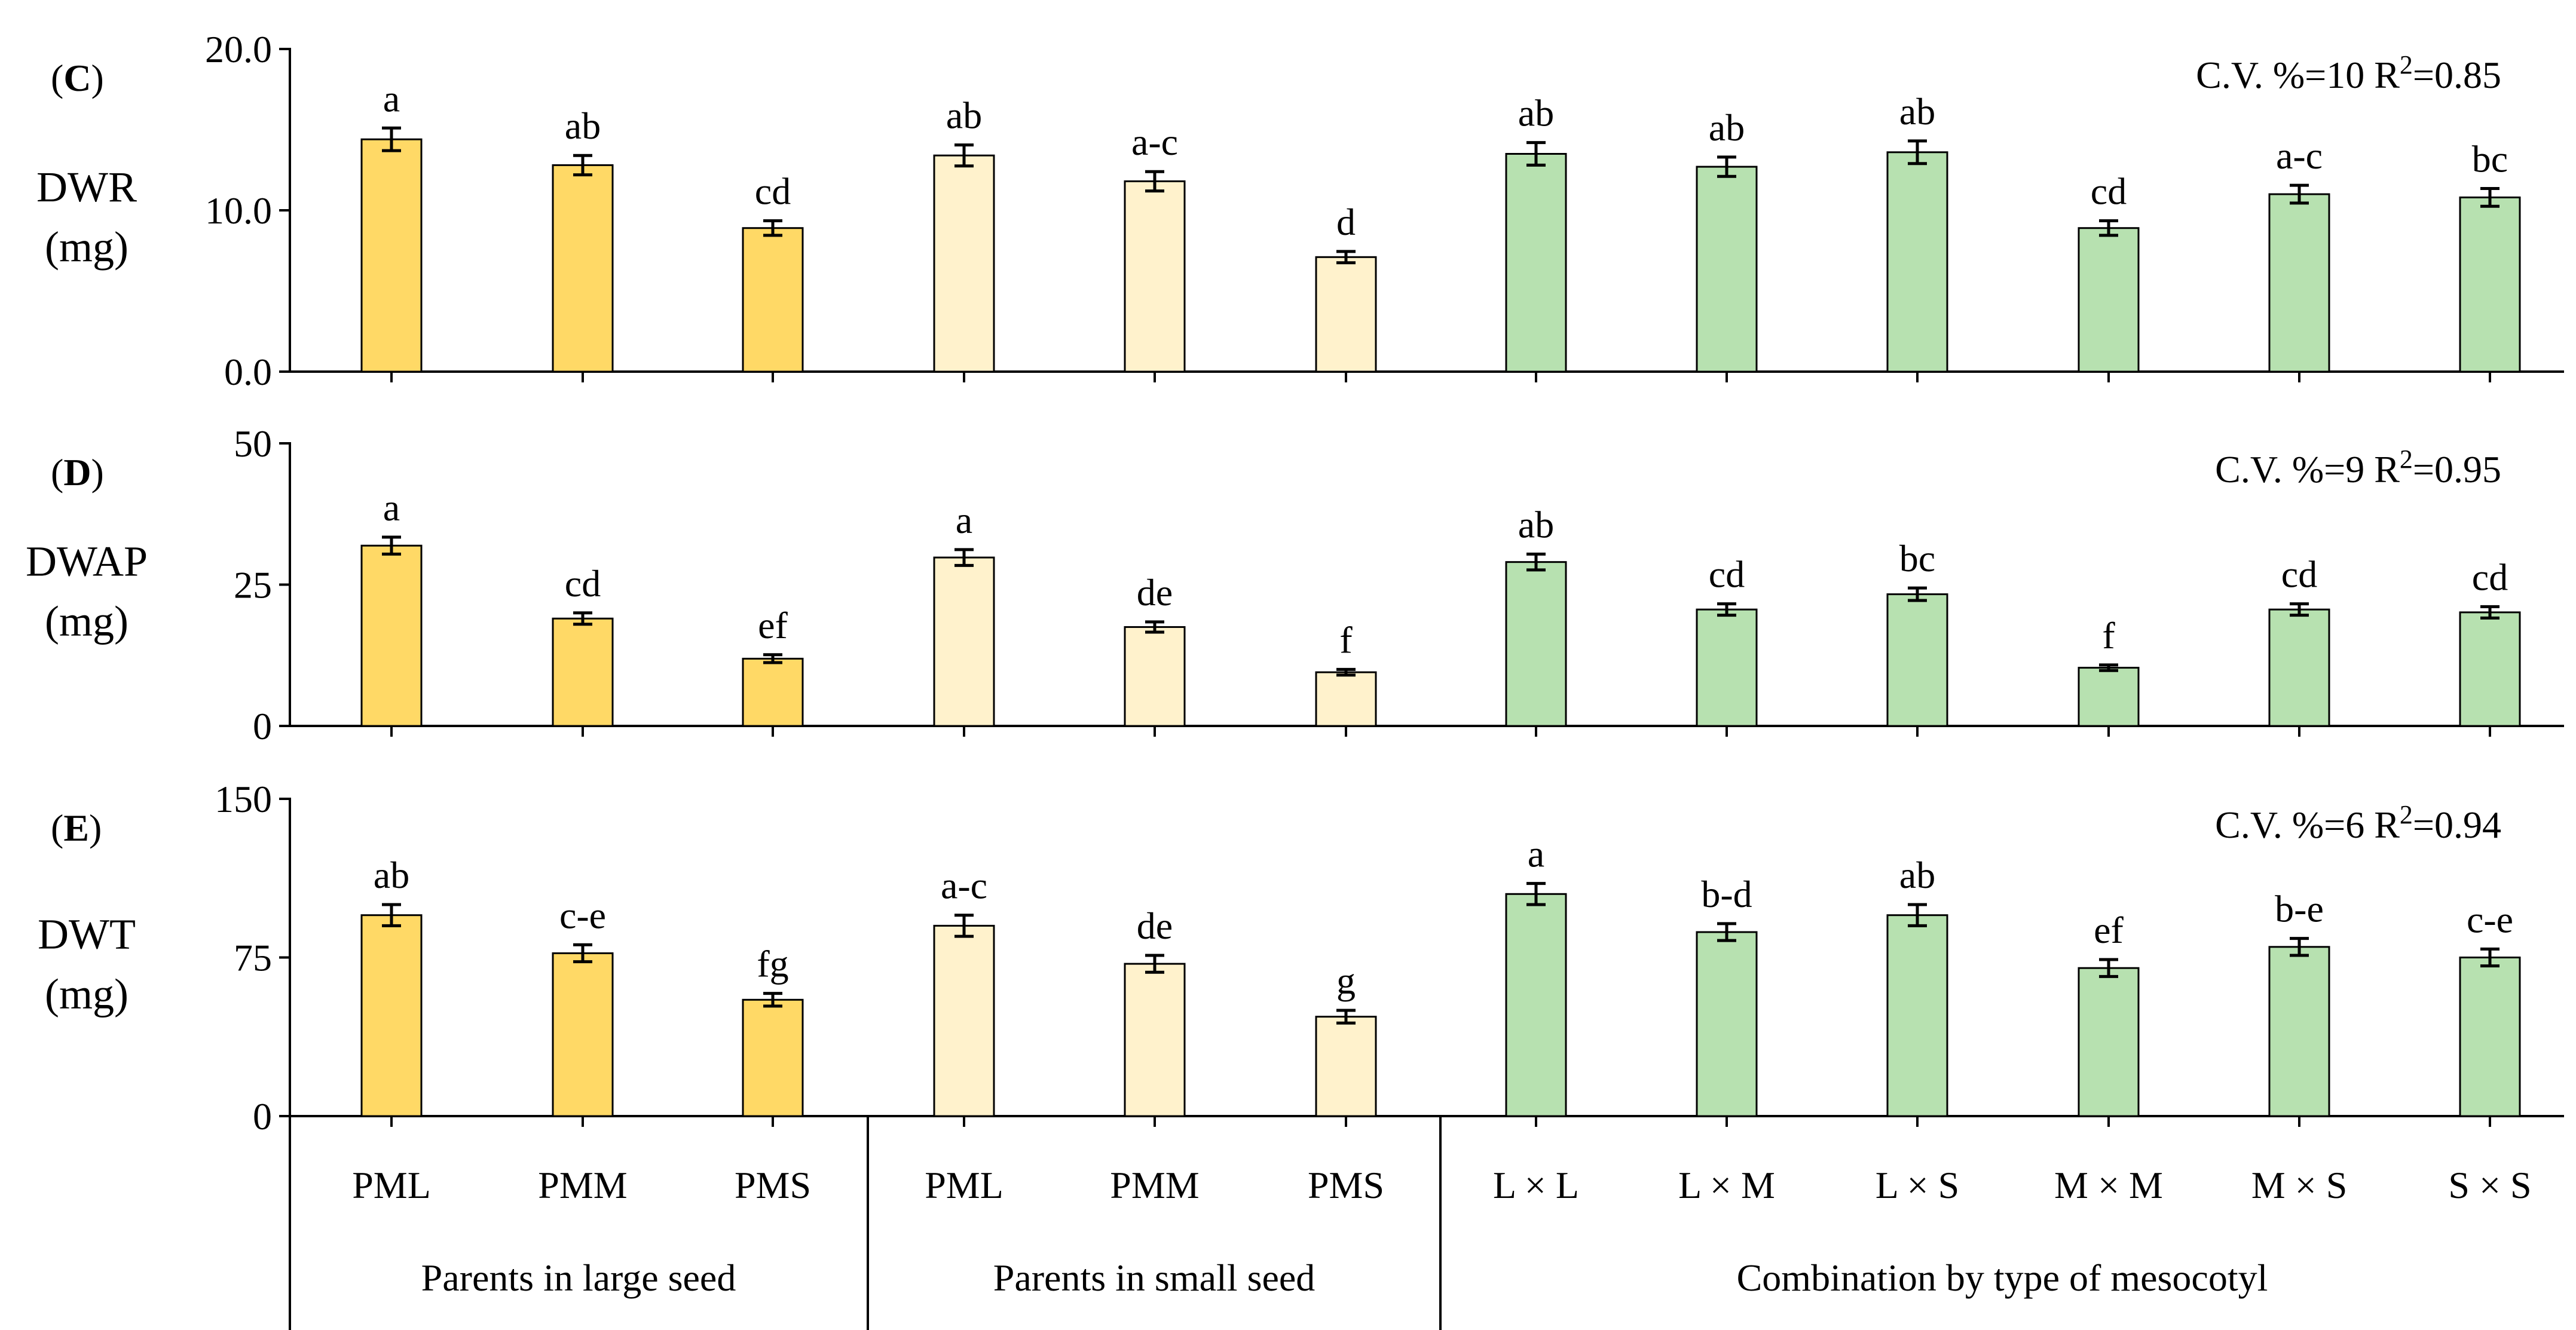 The width and height of the screenshot is (2576, 1330). Describe the element at coordinates (2109, 930) in the screenshot. I see `significance-letter: ef` at that location.